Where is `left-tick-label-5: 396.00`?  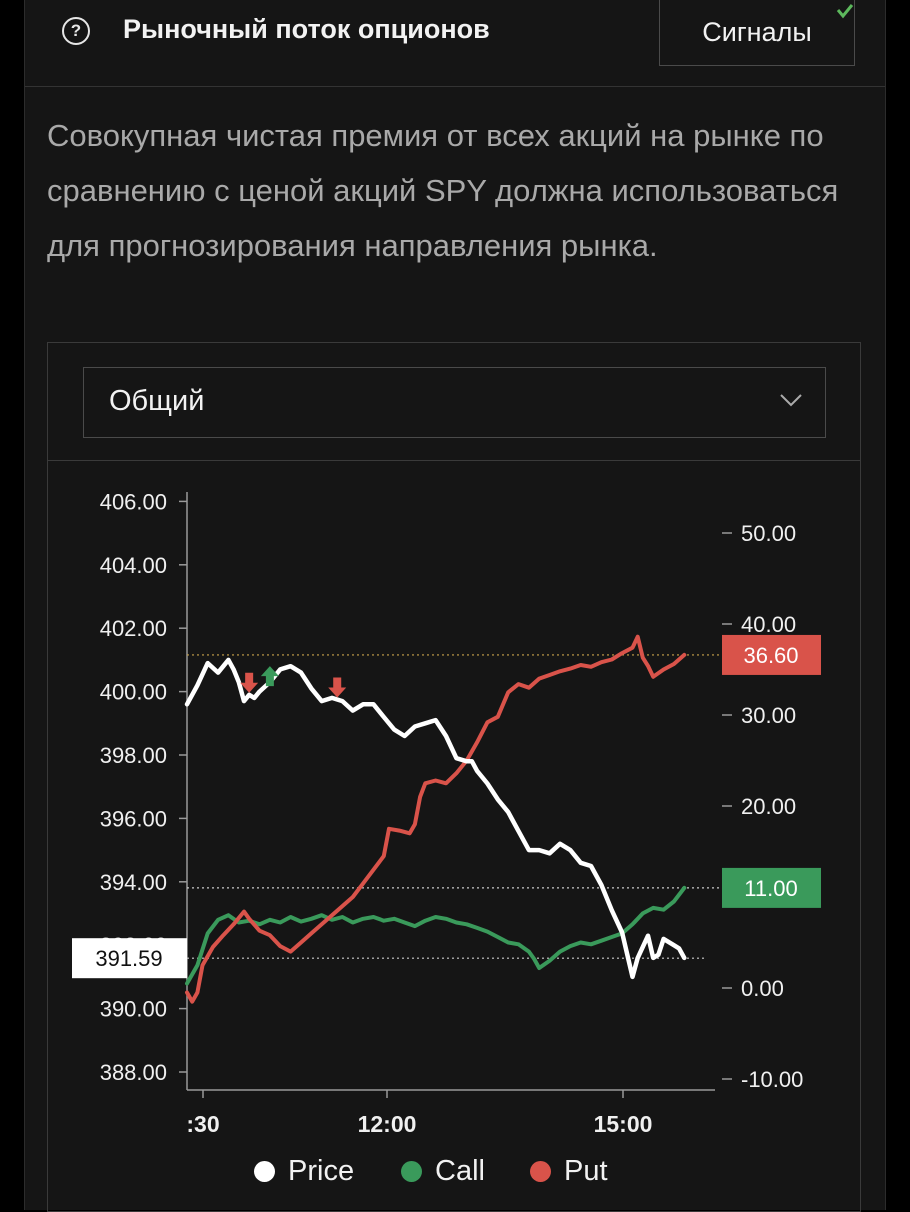 left-tick-label-5: 396.00 is located at coordinates (133, 818).